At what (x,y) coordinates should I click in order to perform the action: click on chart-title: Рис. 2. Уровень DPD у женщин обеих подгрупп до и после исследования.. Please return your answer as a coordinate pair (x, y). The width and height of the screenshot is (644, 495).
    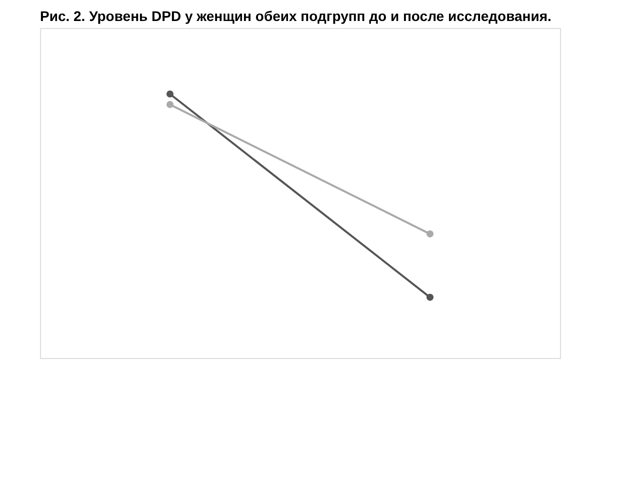
    Looking at the image, I should click on (296, 16).